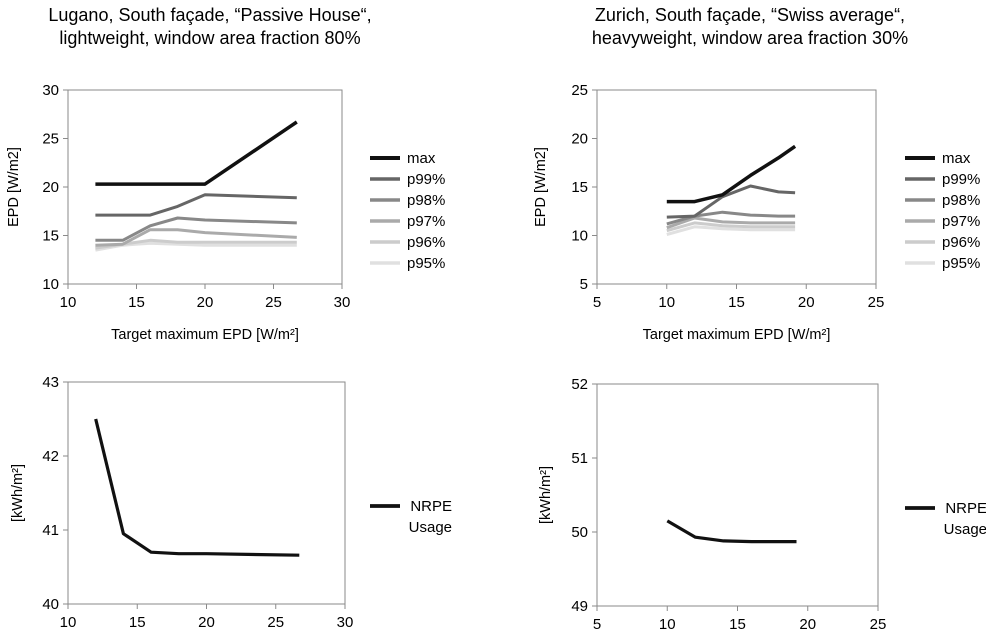 The height and width of the screenshot is (641, 986). I want to click on y-tick-label: 50, so click(579, 532).